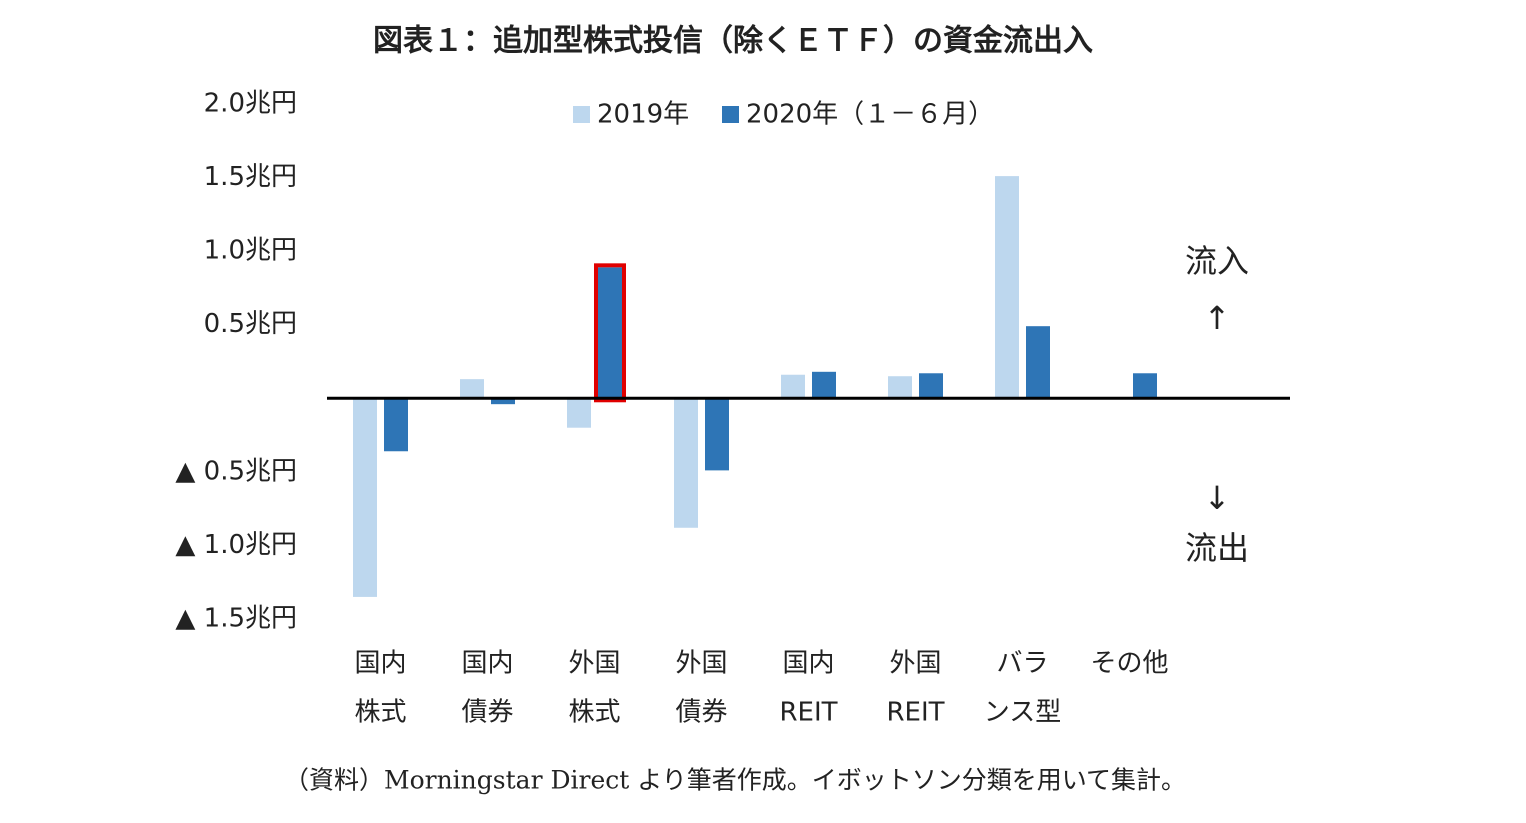  I want to click on y-tick-label: 2.0兆円, so click(250, 104).